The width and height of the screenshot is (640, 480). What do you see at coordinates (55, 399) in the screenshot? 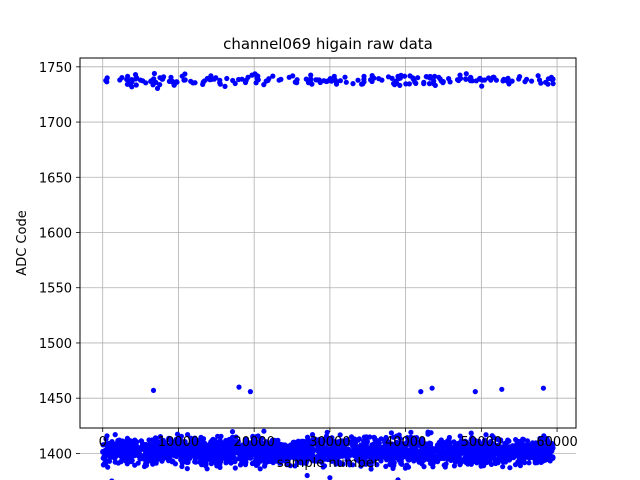
I see `y-tick-label: 1450` at bounding box center [55, 399].